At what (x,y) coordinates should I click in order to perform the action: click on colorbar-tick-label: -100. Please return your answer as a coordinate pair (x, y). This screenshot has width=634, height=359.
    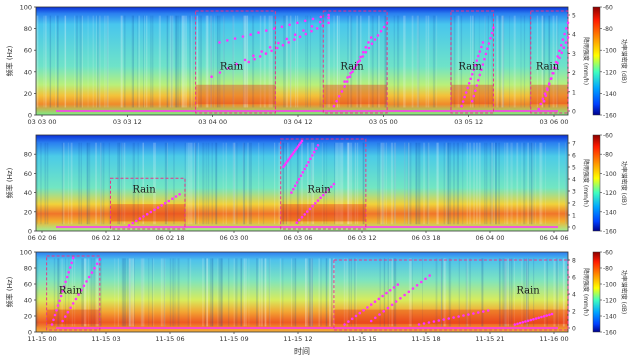
    Looking at the image, I should click on (610, 51).